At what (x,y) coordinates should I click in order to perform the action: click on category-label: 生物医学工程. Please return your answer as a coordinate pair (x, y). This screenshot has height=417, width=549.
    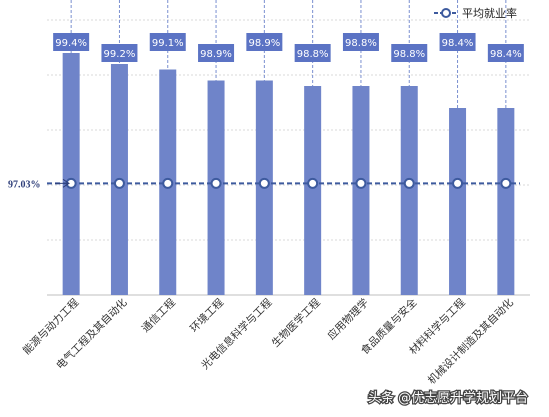
    Looking at the image, I should click on (296, 323).